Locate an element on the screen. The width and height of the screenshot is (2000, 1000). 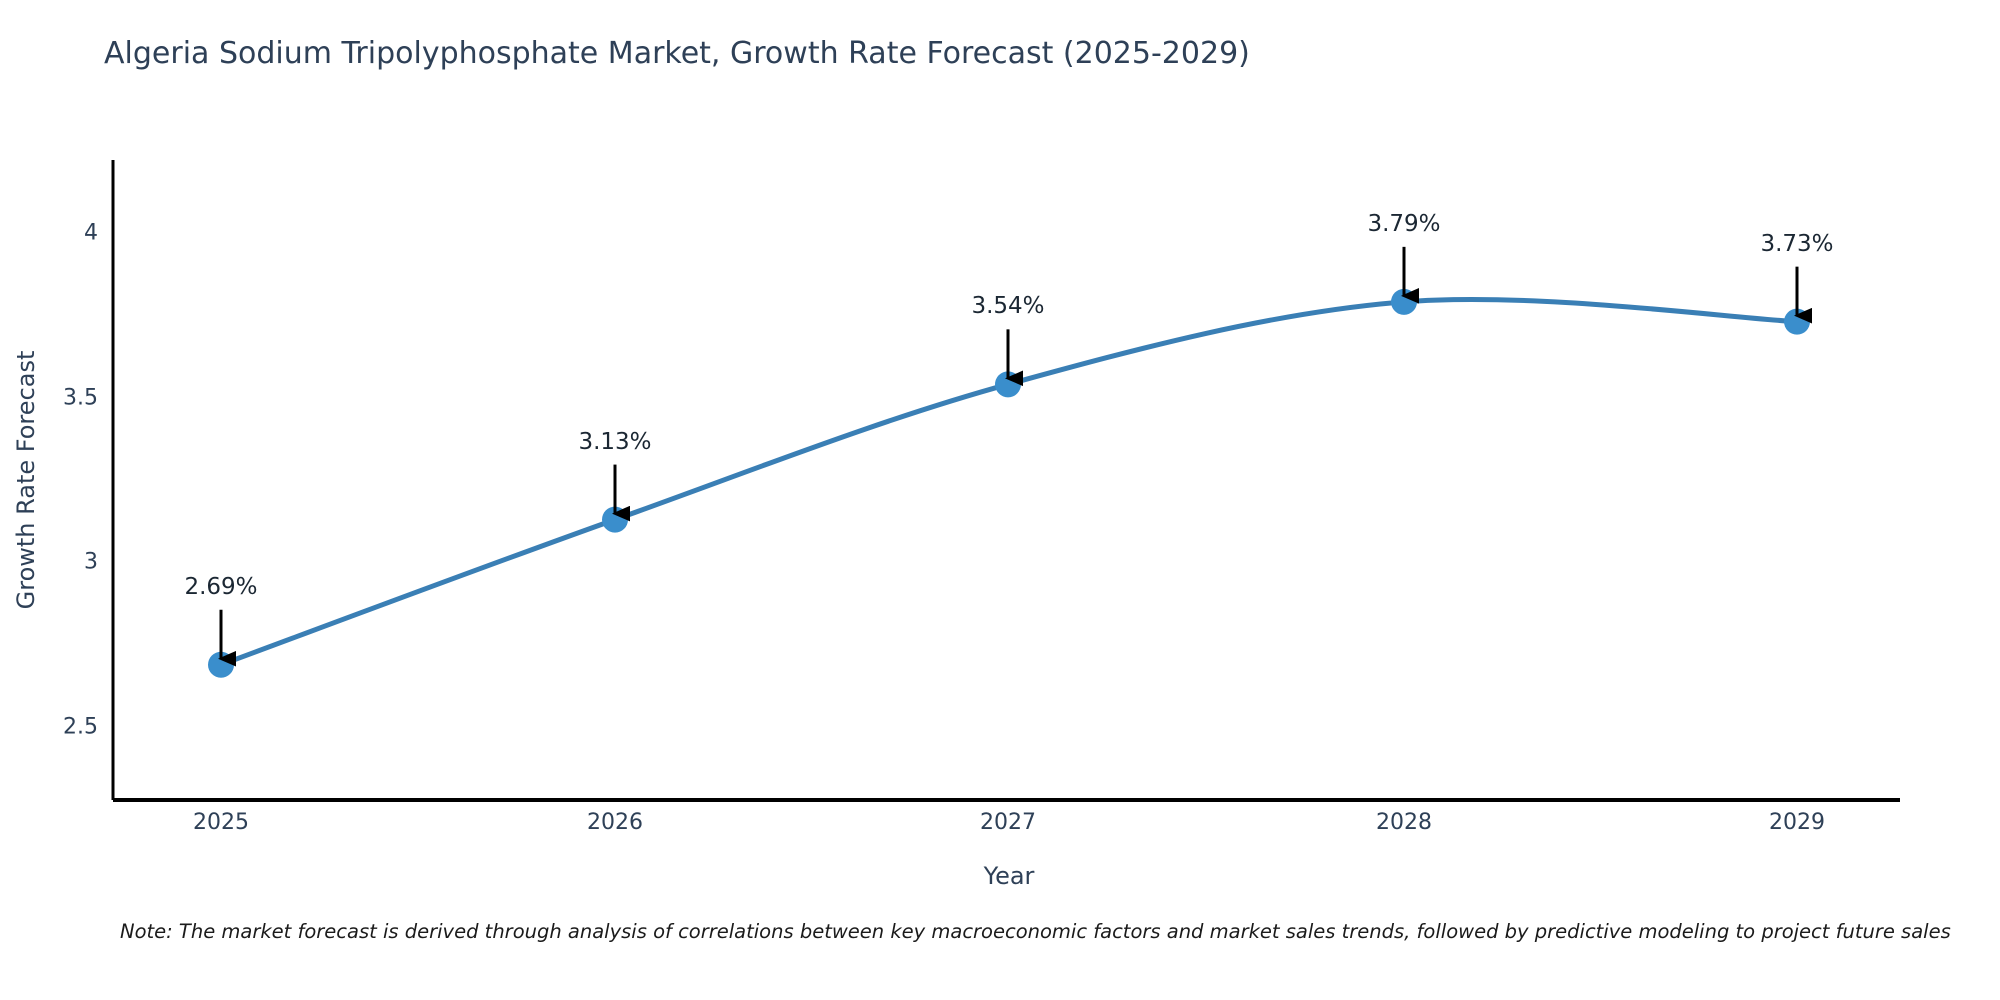
y-tick-label: 3 is located at coordinates (91, 562).